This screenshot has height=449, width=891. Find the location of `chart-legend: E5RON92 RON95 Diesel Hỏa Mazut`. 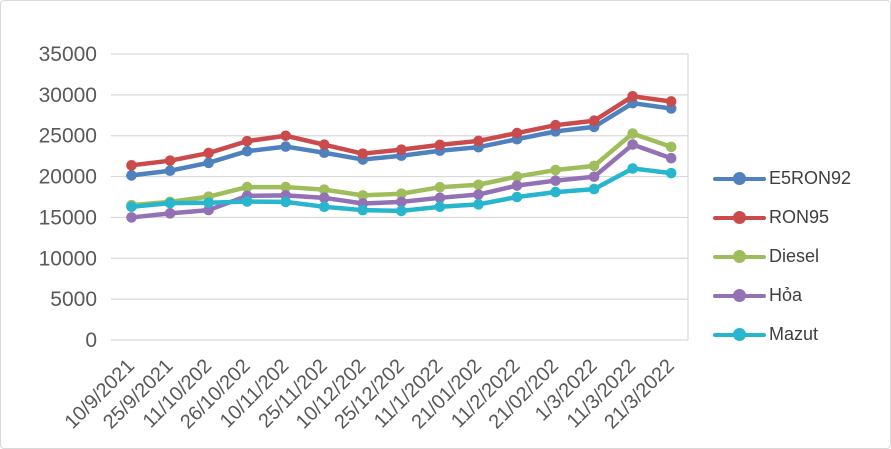

chart-legend: E5RON92 RON95 Diesel Hỏa Mazut is located at coordinates (782, 256).